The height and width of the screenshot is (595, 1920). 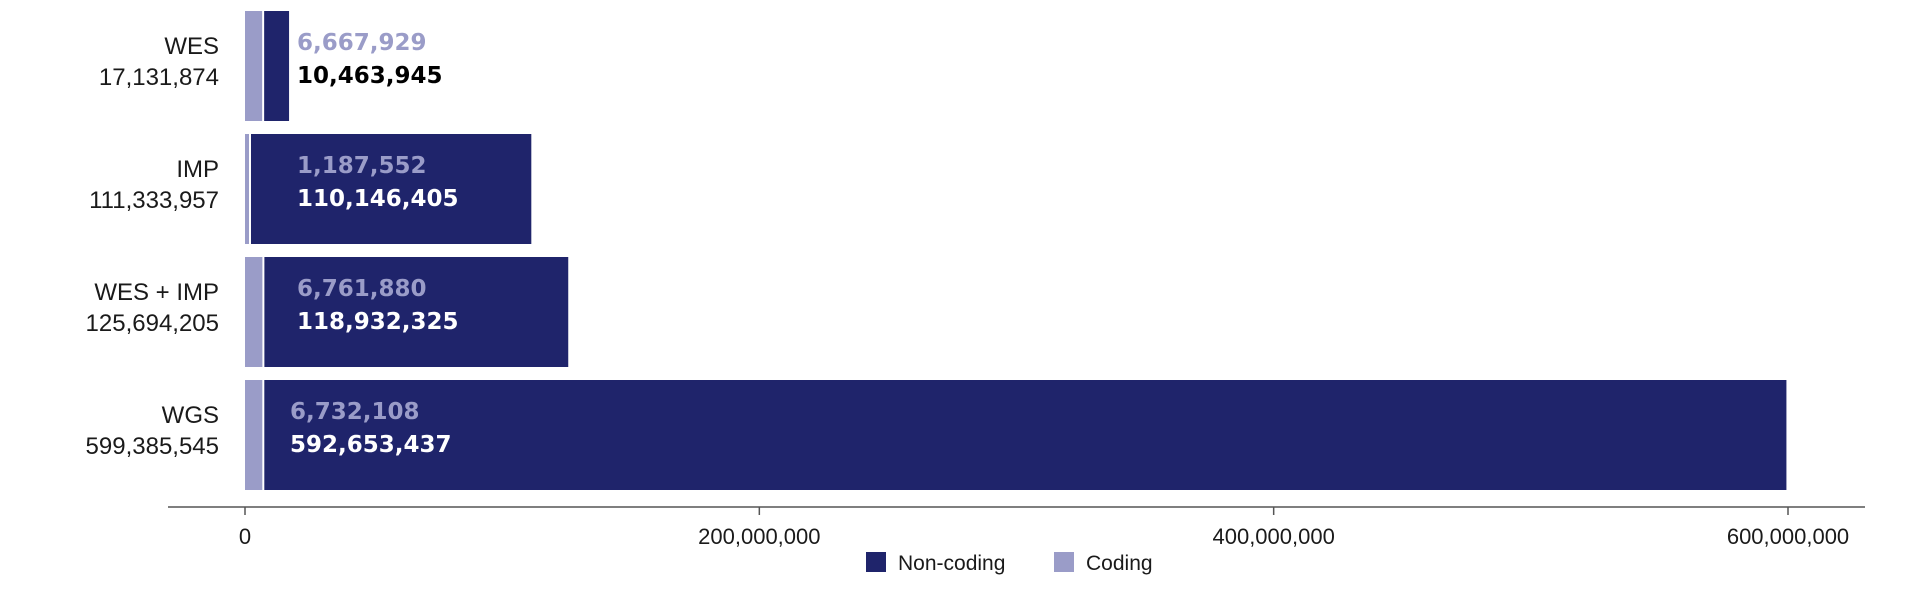 What do you see at coordinates (1016, 527) in the screenshot?
I see `x-axis: 0 200,000,000 400,000,000 600,000,000` at bounding box center [1016, 527].